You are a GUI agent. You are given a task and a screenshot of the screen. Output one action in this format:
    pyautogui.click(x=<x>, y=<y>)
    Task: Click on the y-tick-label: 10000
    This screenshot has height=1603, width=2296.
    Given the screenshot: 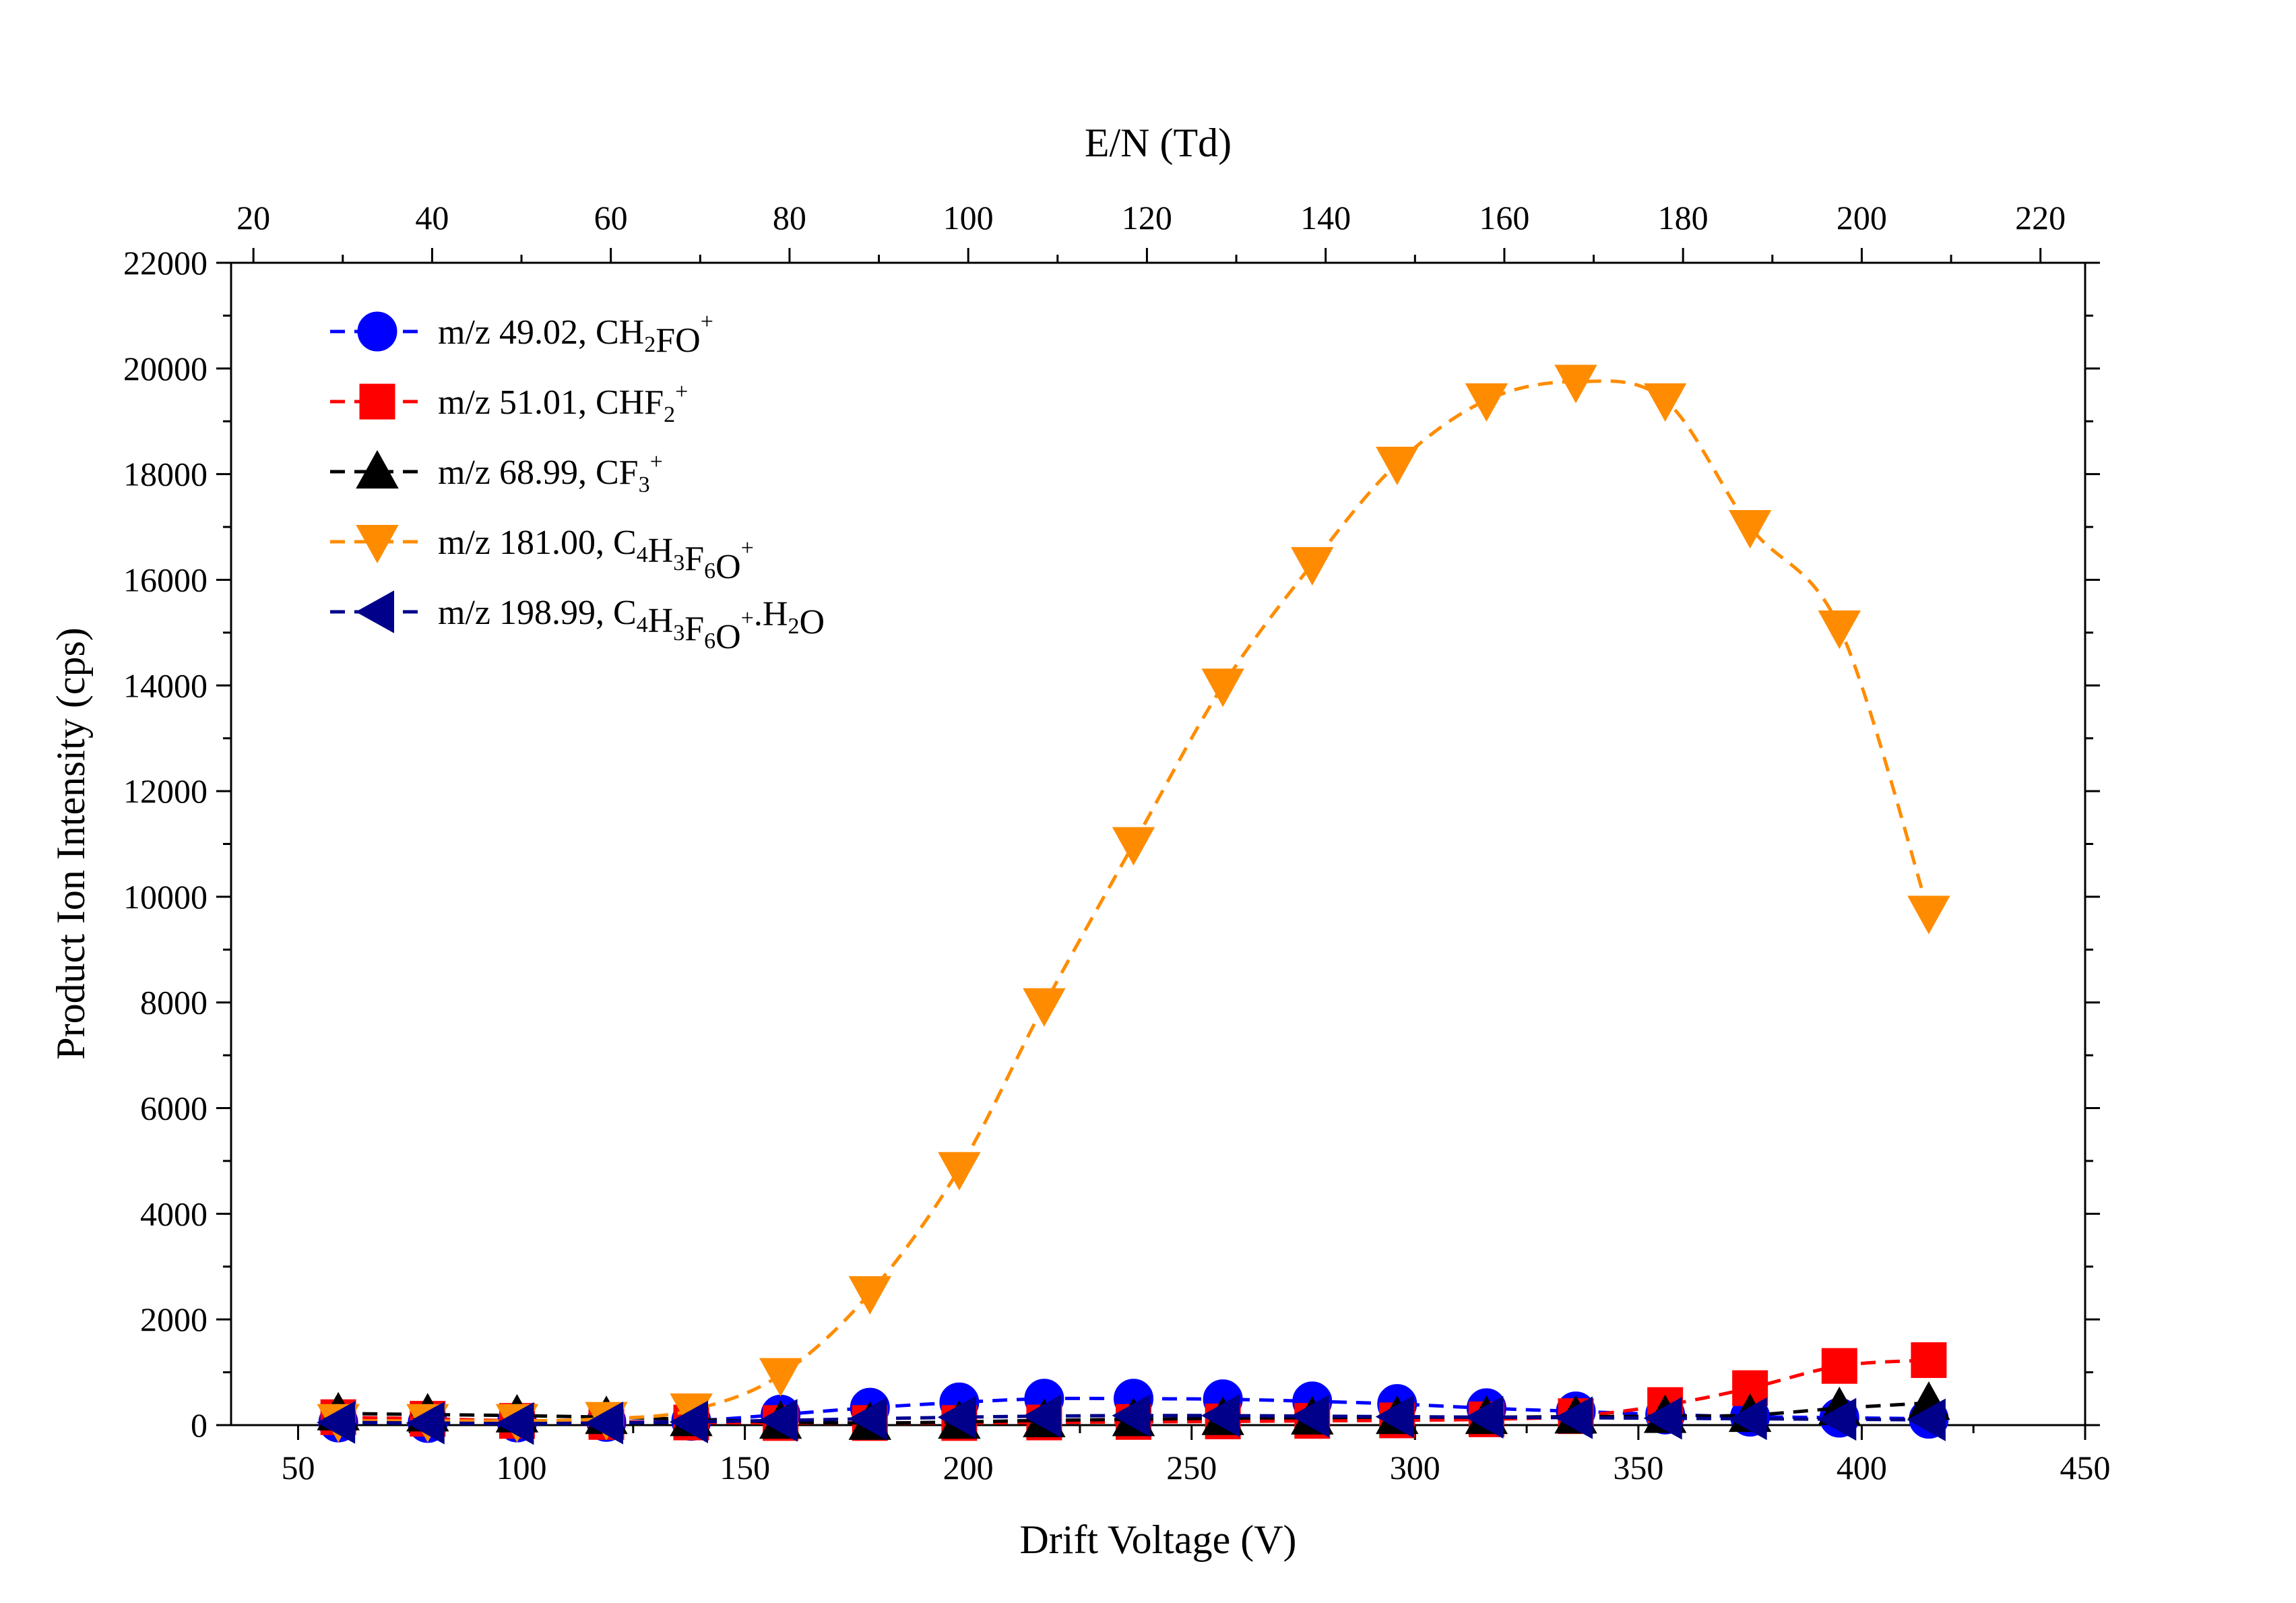 What is the action you would take?
    pyautogui.click(x=165, y=897)
    